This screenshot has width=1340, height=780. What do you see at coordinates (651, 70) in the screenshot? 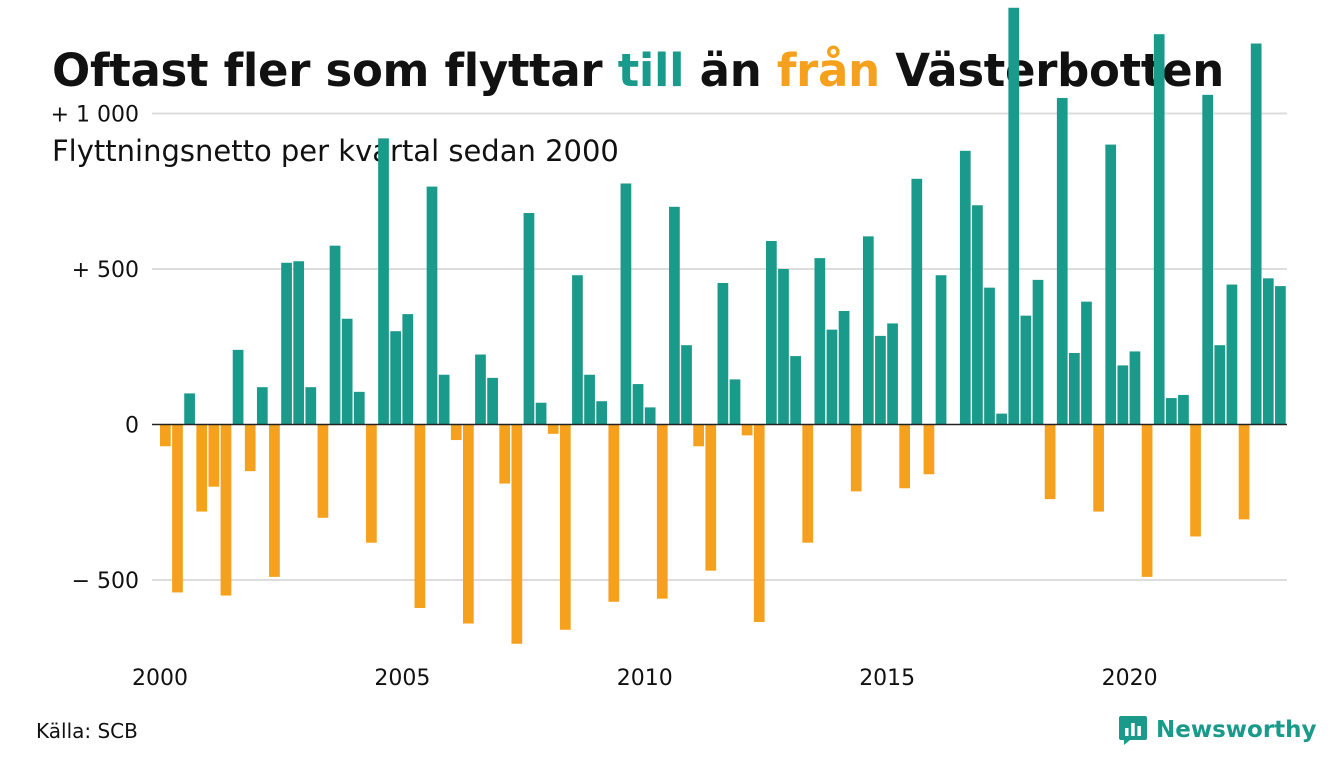
I see `title-highlight-till: till` at bounding box center [651, 70].